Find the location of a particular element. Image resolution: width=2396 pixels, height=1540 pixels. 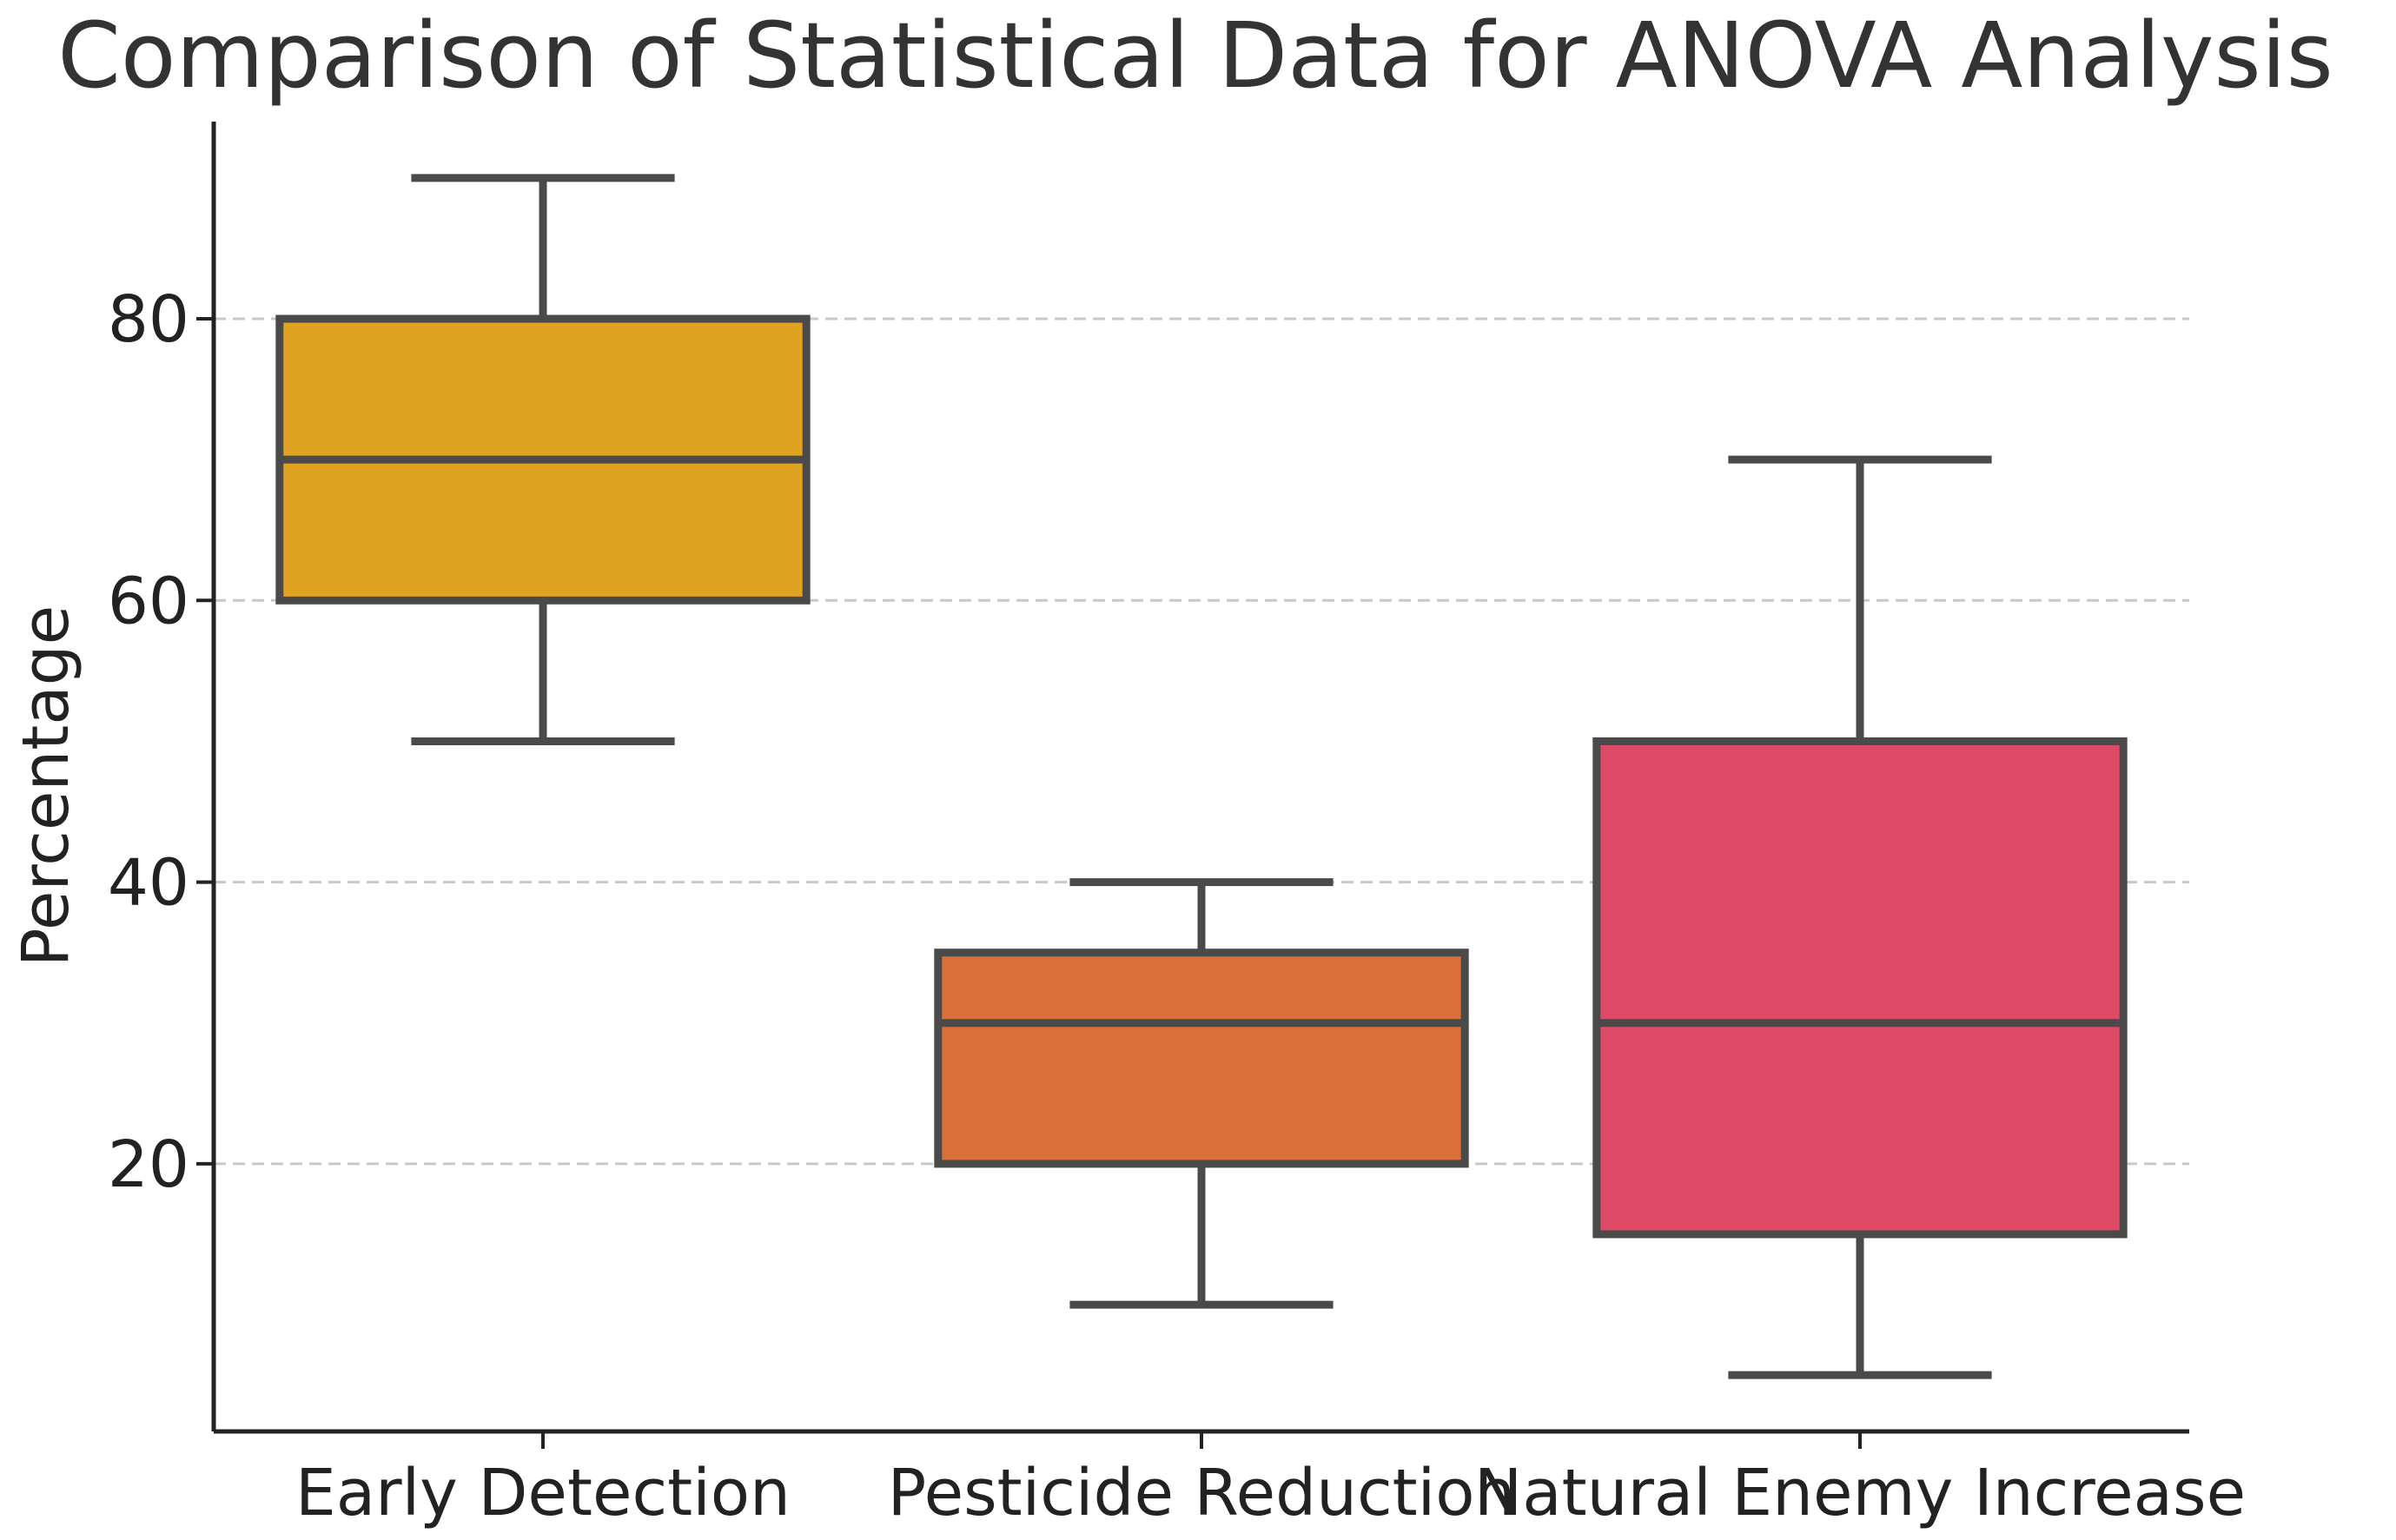

y-tick-label-60: 60 is located at coordinates (148, 601).